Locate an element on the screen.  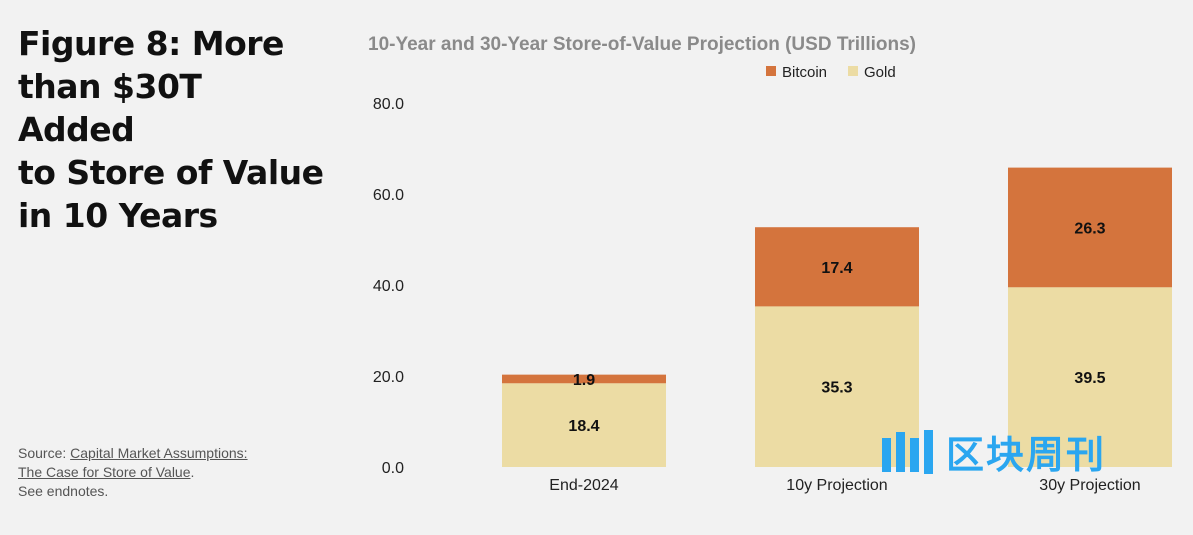
source-suffix: . is located at coordinates (192, 472).